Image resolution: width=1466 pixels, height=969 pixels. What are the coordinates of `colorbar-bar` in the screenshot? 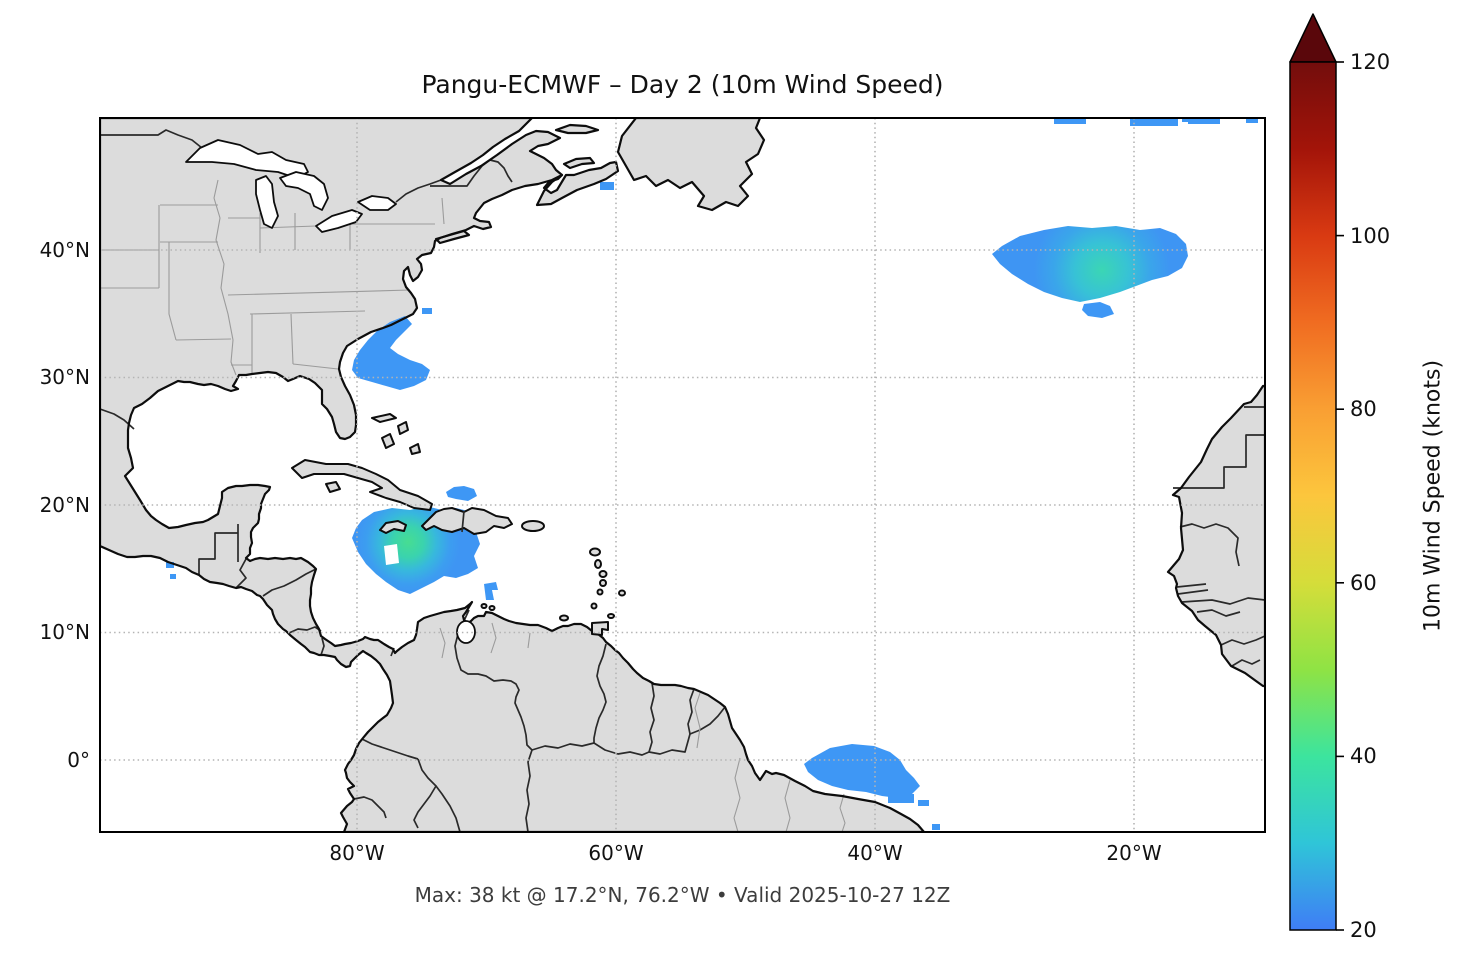 It's located at (1313, 496).